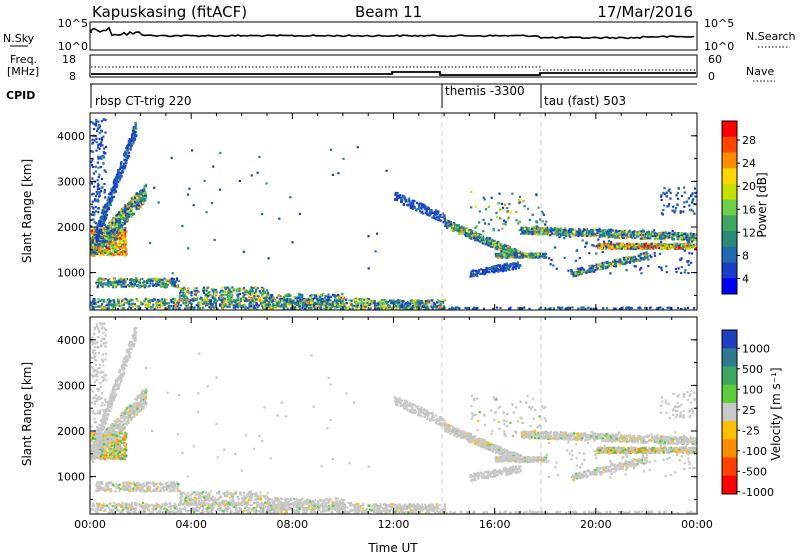  What do you see at coordinates (760, 71) in the screenshot?
I see `nave-label: Nave` at bounding box center [760, 71].